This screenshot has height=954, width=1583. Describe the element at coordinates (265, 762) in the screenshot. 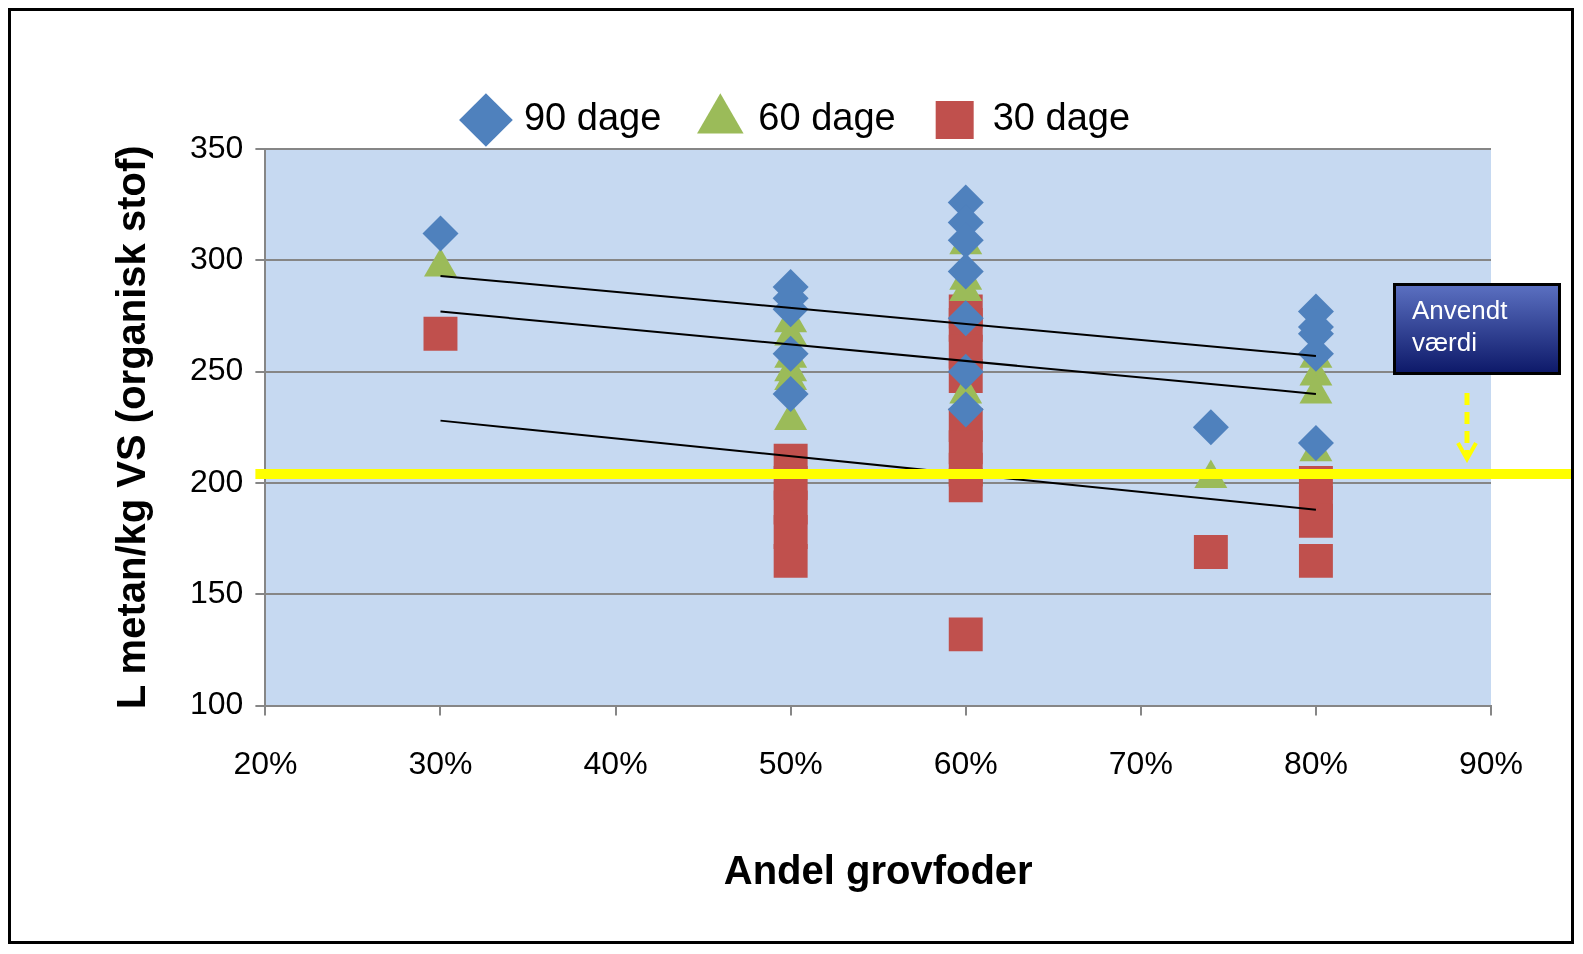

I see `x-tick-label: 20%` at that location.